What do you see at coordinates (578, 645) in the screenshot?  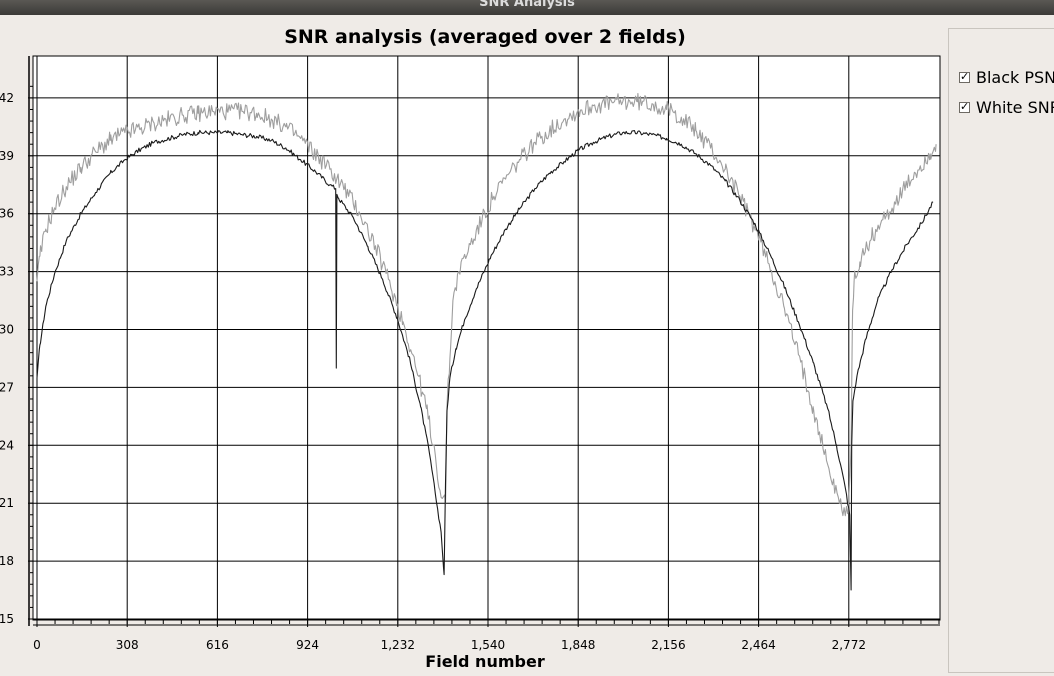 I see `x-tick-label: 1,848` at bounding box center [578, 645].